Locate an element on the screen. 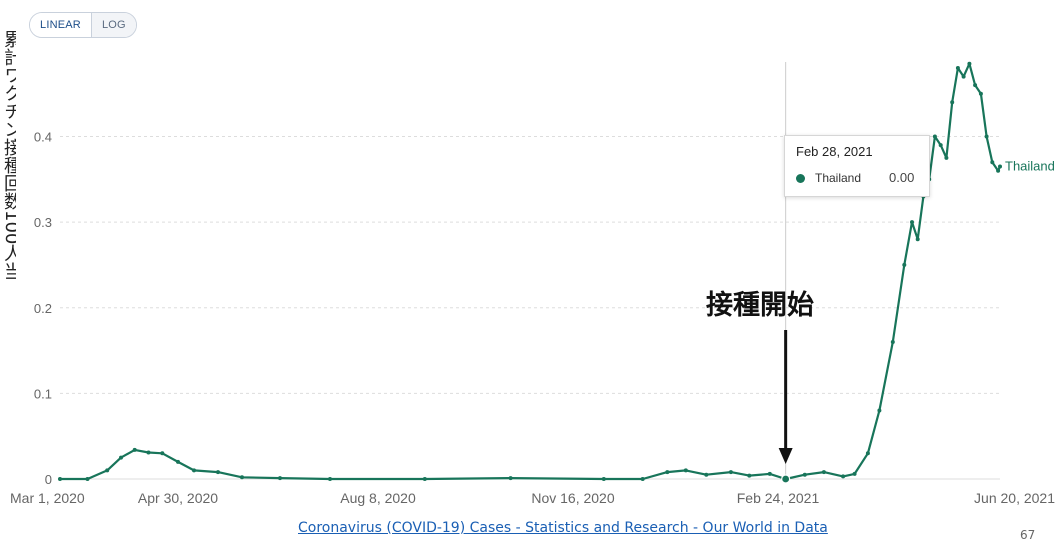  x-tick-label: Mar 1, 2020 is located at coordinates (47, 498).